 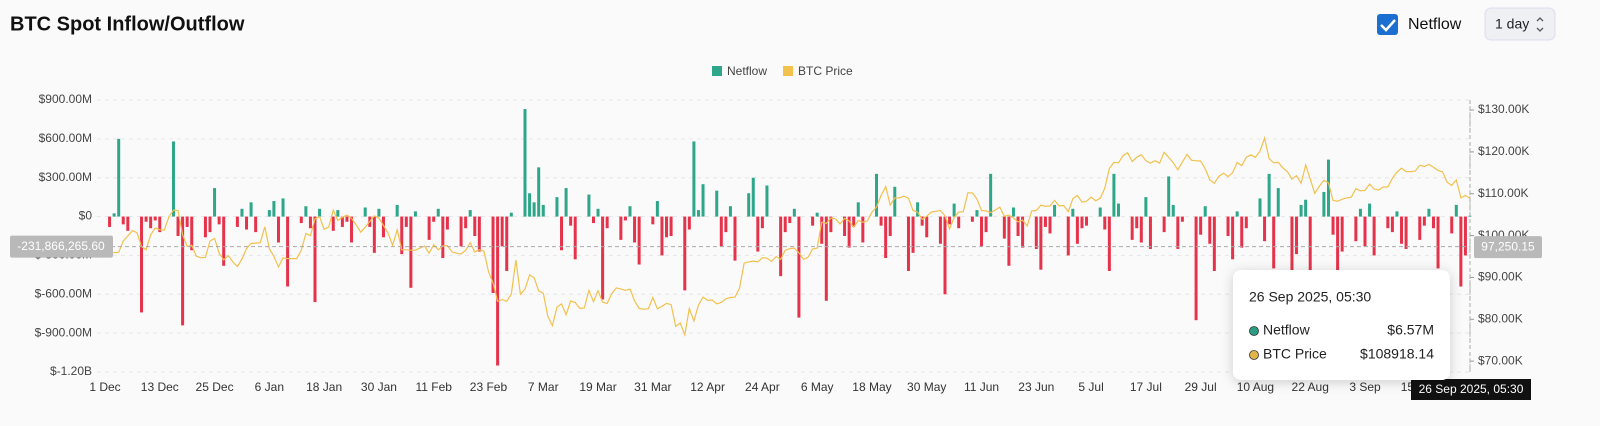 I want to click on tooltip-title: 26 Sep 2025, 05:30, so click(x=1310, y=297).